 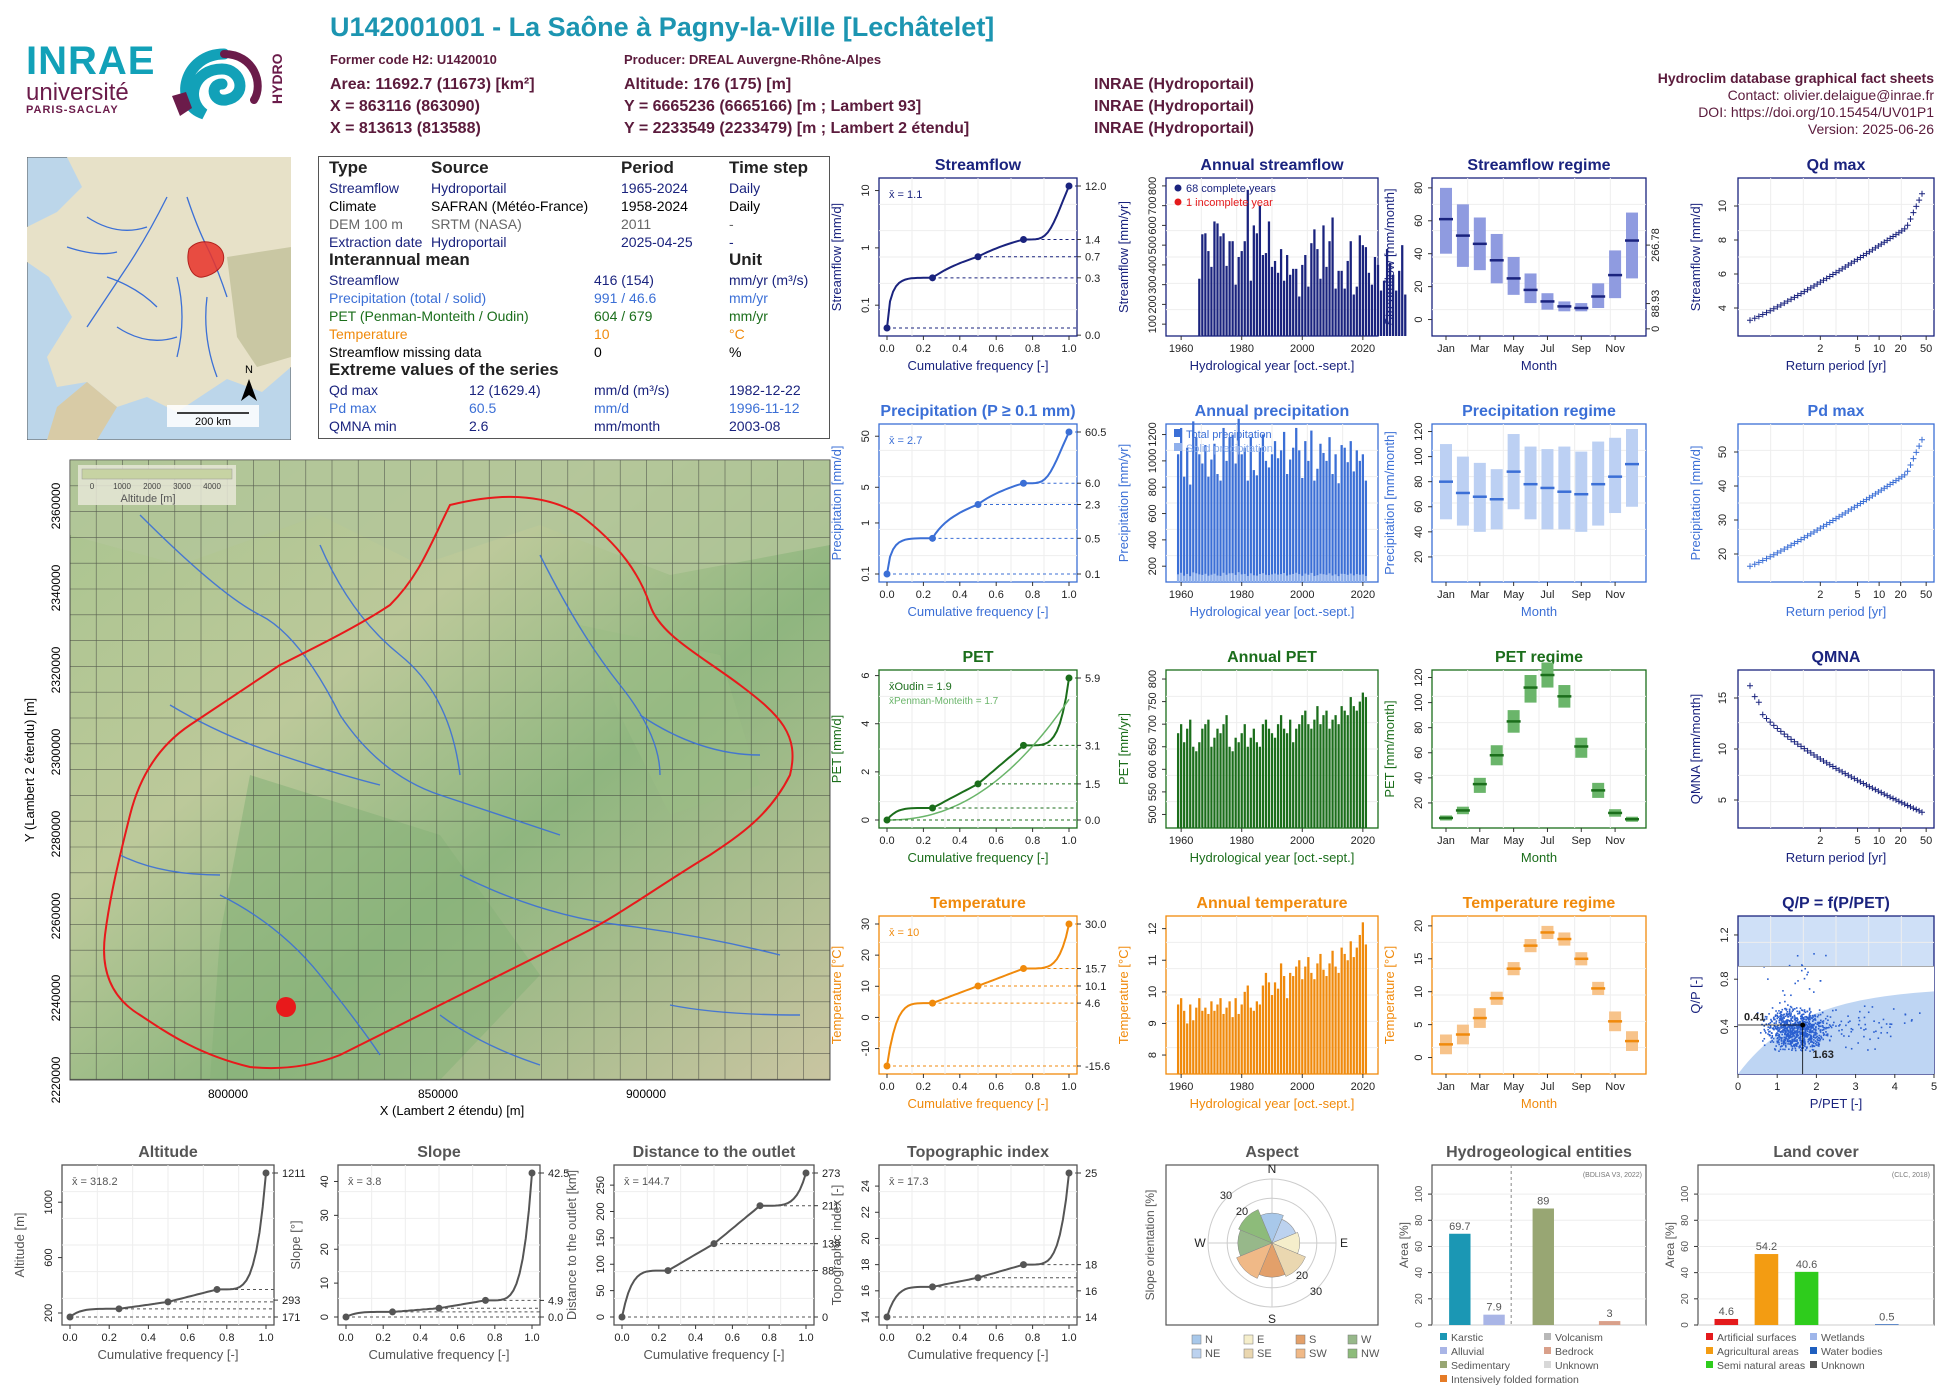 I want to click on extreme-date: 2003-08, so click(x=755, y=426).